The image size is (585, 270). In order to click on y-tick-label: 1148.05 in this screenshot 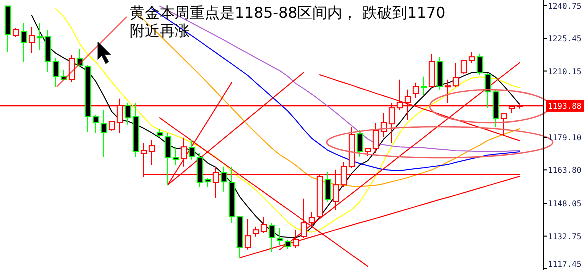, I will do `click(565, 204)`.